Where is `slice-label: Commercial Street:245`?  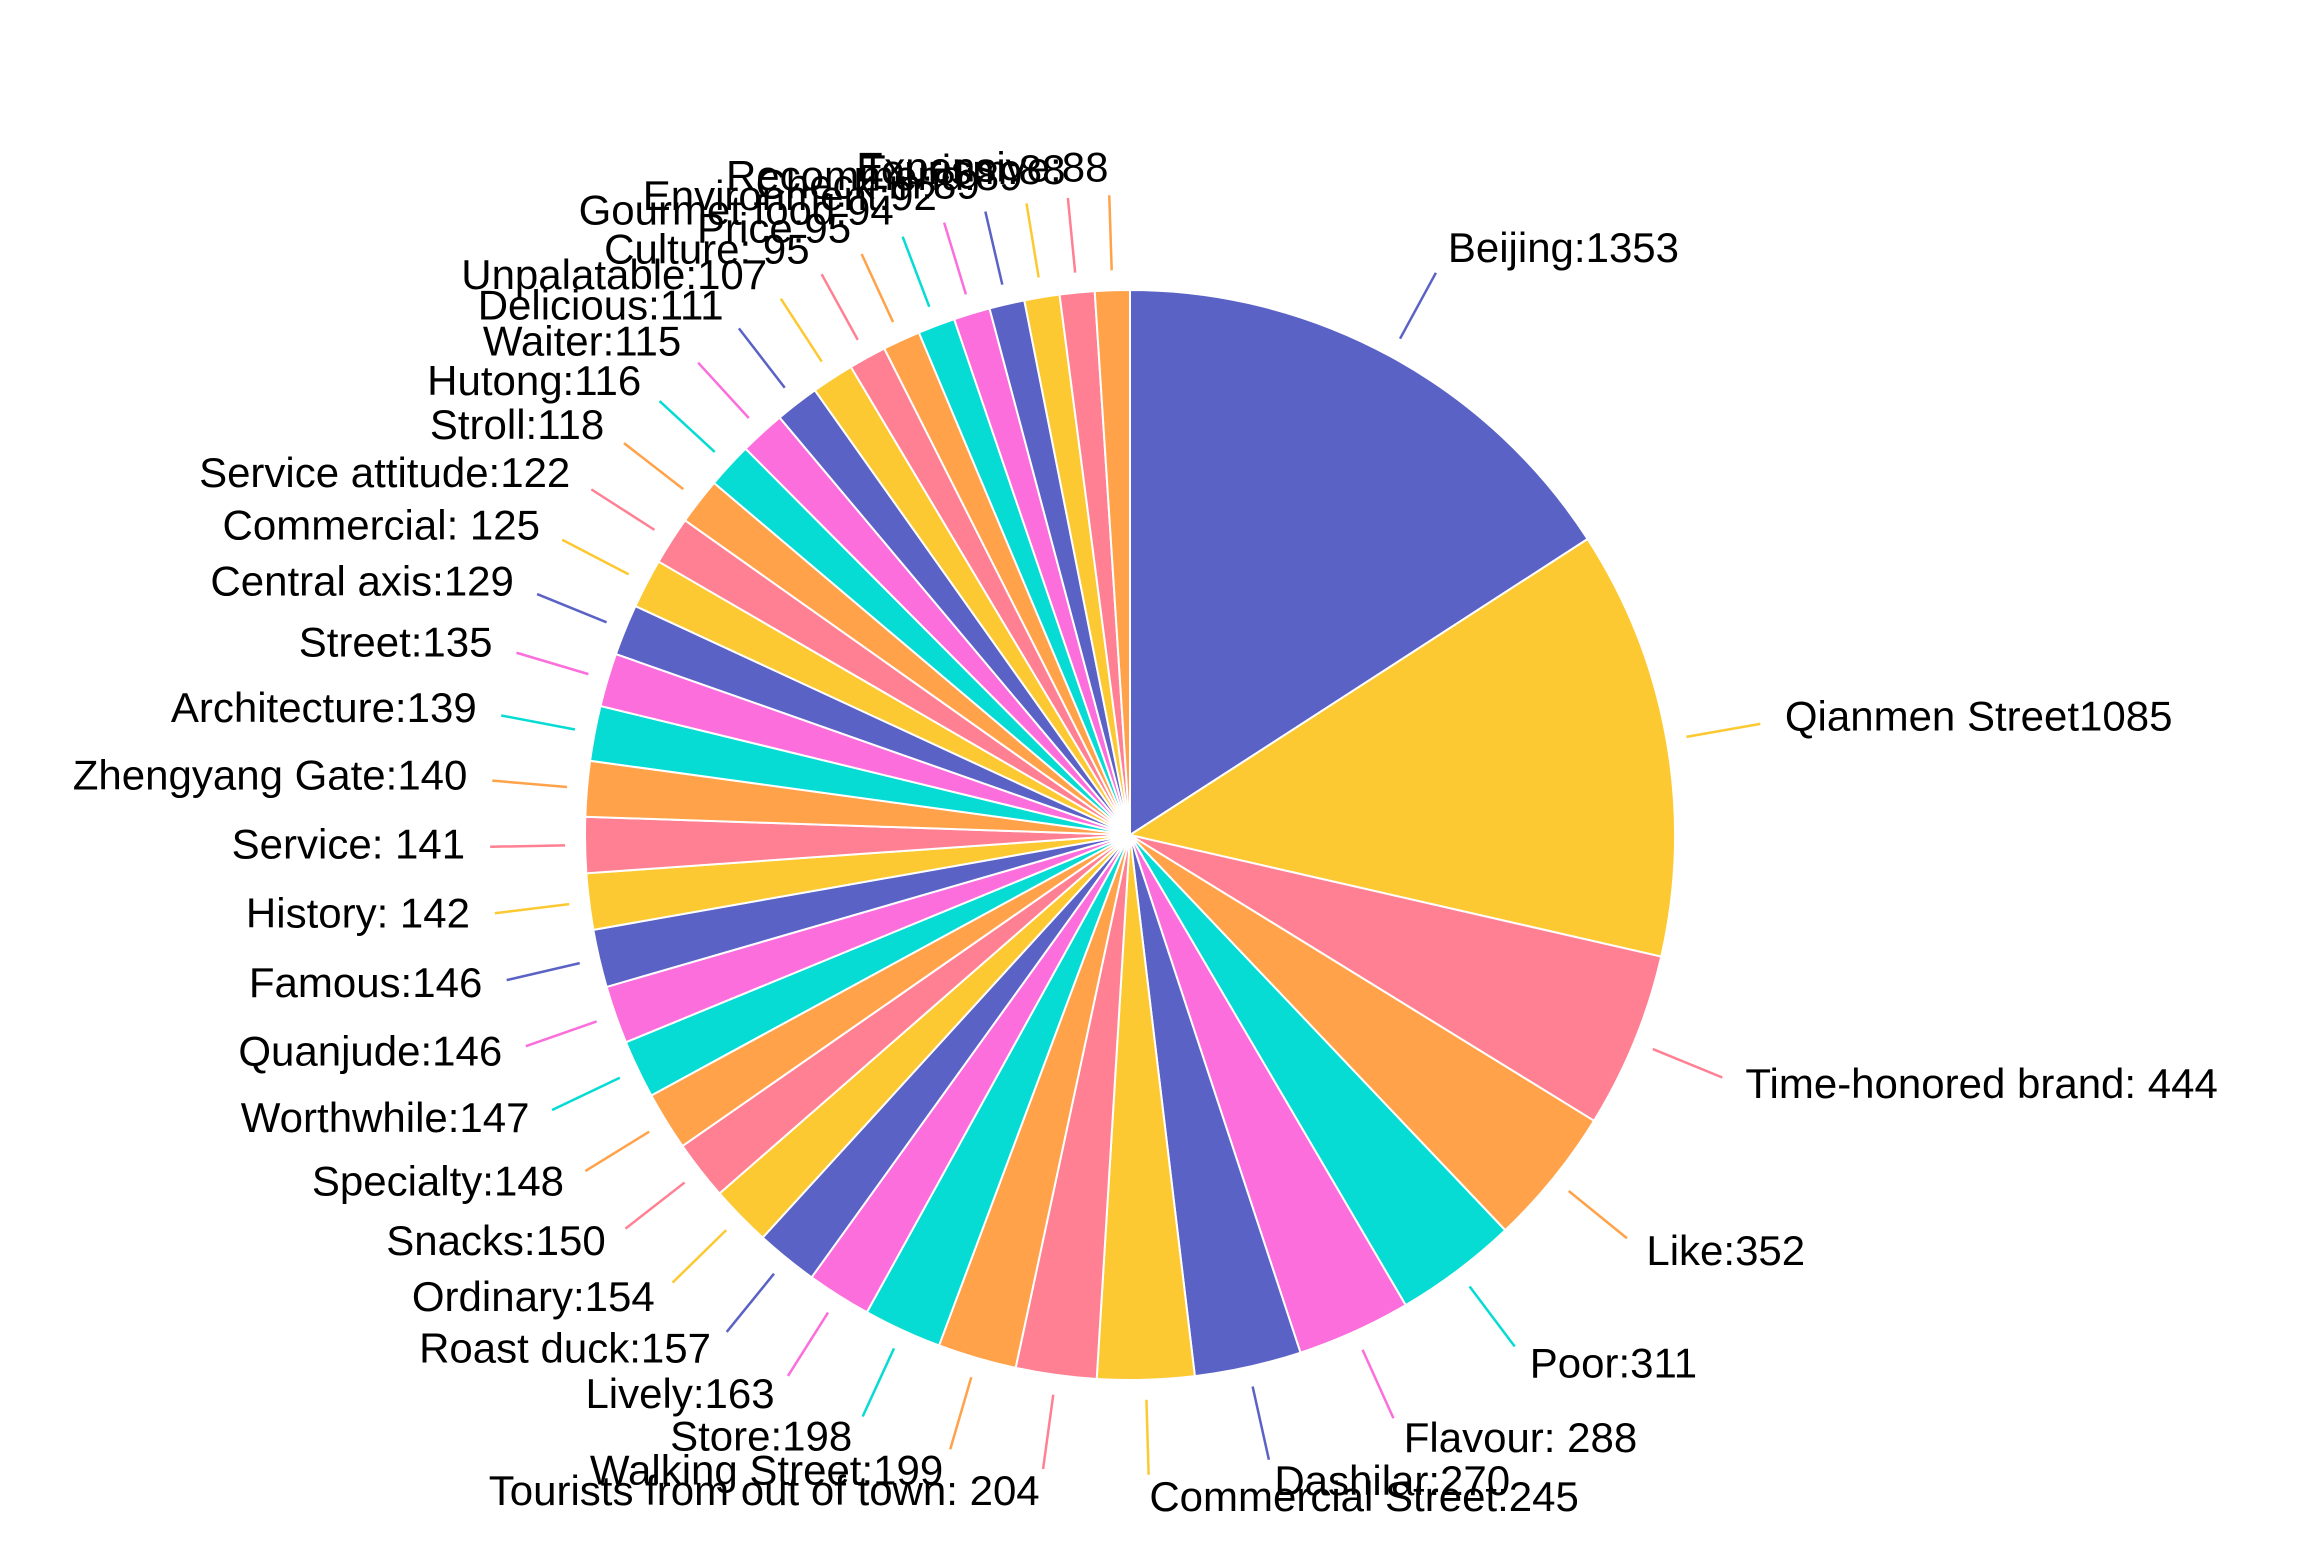 slice-label: Commercial Street:245 is located at coordinates (1364, 1496).